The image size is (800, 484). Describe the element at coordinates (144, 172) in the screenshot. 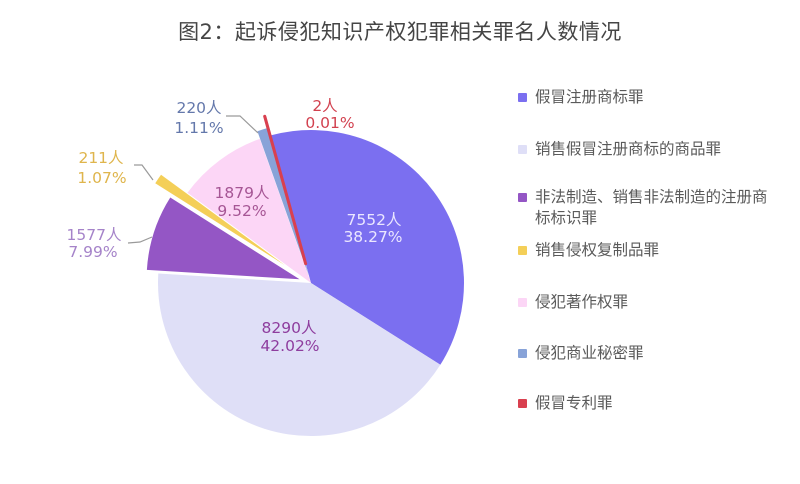

I see `leader-line-infringing-copies` at that location.